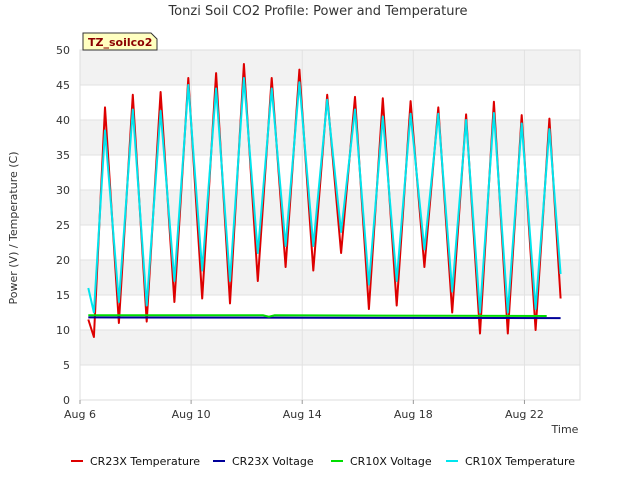 This screenshot has width=640, height=480. What do you see at coordinates (13, 227) in the screenshot?
I see `y-axis-label: Power (V) / Temperature (C)` at bounding box center [13, 227].